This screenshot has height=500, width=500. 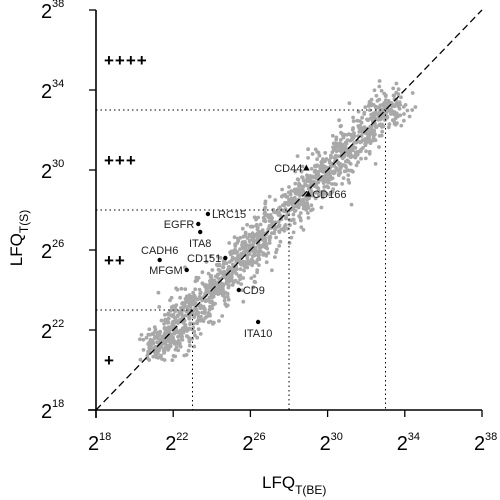 I want to click on x-tick-exponent: 30, so click(x=337, y=437).